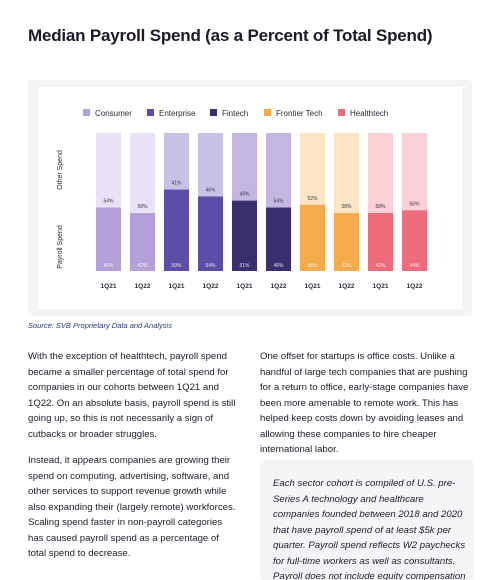  Describe the element at coordinates (60, 170) in the screenshot. I see `row-label-other-spend: Other Spend` at that location.